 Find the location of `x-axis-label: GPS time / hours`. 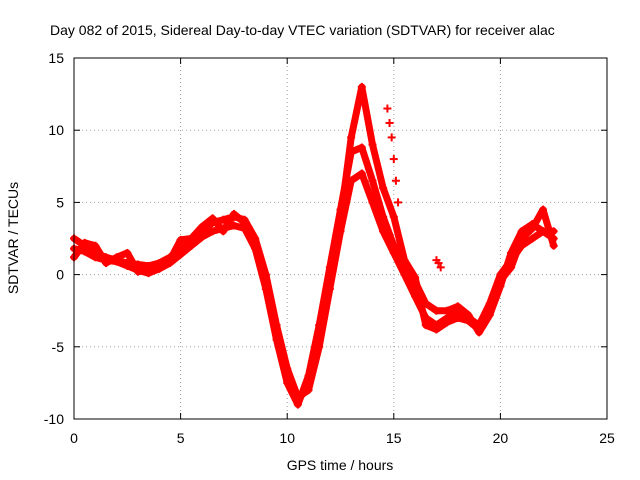

x-axis-label: GPS time / hours is located at coordinates (340, 465).